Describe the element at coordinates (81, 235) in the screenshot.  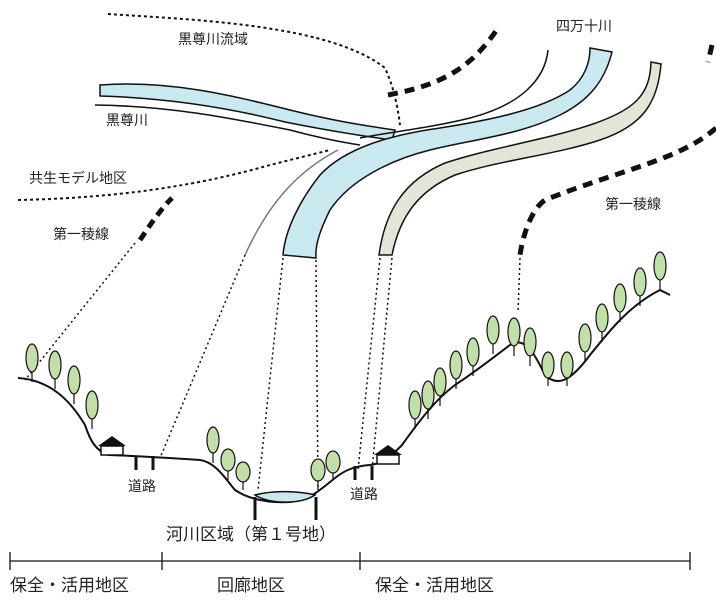
I see `ridge-left-label: 第一稜線` at that location.